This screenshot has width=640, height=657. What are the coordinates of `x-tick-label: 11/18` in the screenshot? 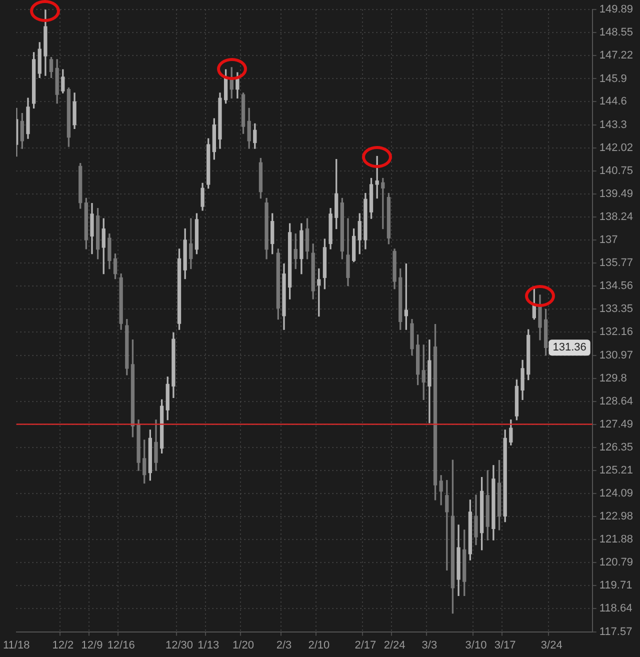 It's located at (16, 645).